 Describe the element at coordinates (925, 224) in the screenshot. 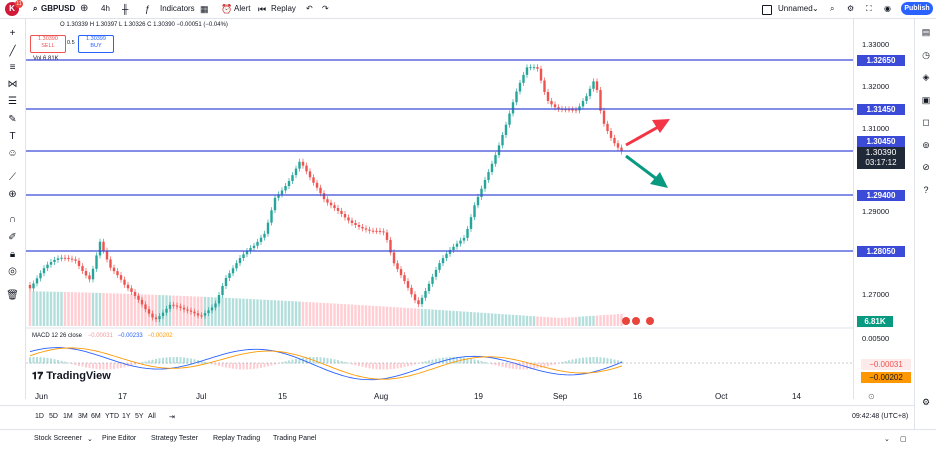

I see `right-sidebar: ▤ ◷ ◈ ▣ ◻ ⊚ ⊘ ? ⚙` at that location.